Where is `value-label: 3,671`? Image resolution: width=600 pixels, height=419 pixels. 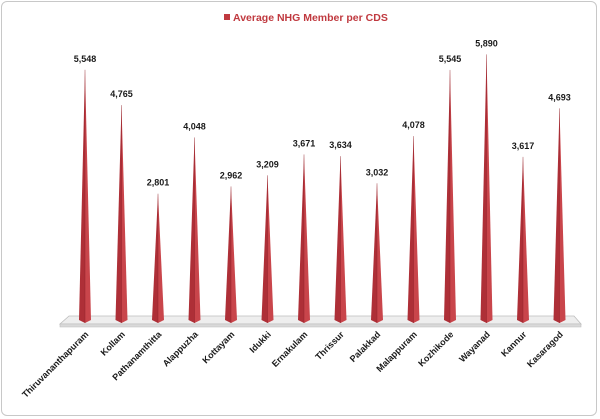 value-label: 3,671 is located at coordinates (304, 143).